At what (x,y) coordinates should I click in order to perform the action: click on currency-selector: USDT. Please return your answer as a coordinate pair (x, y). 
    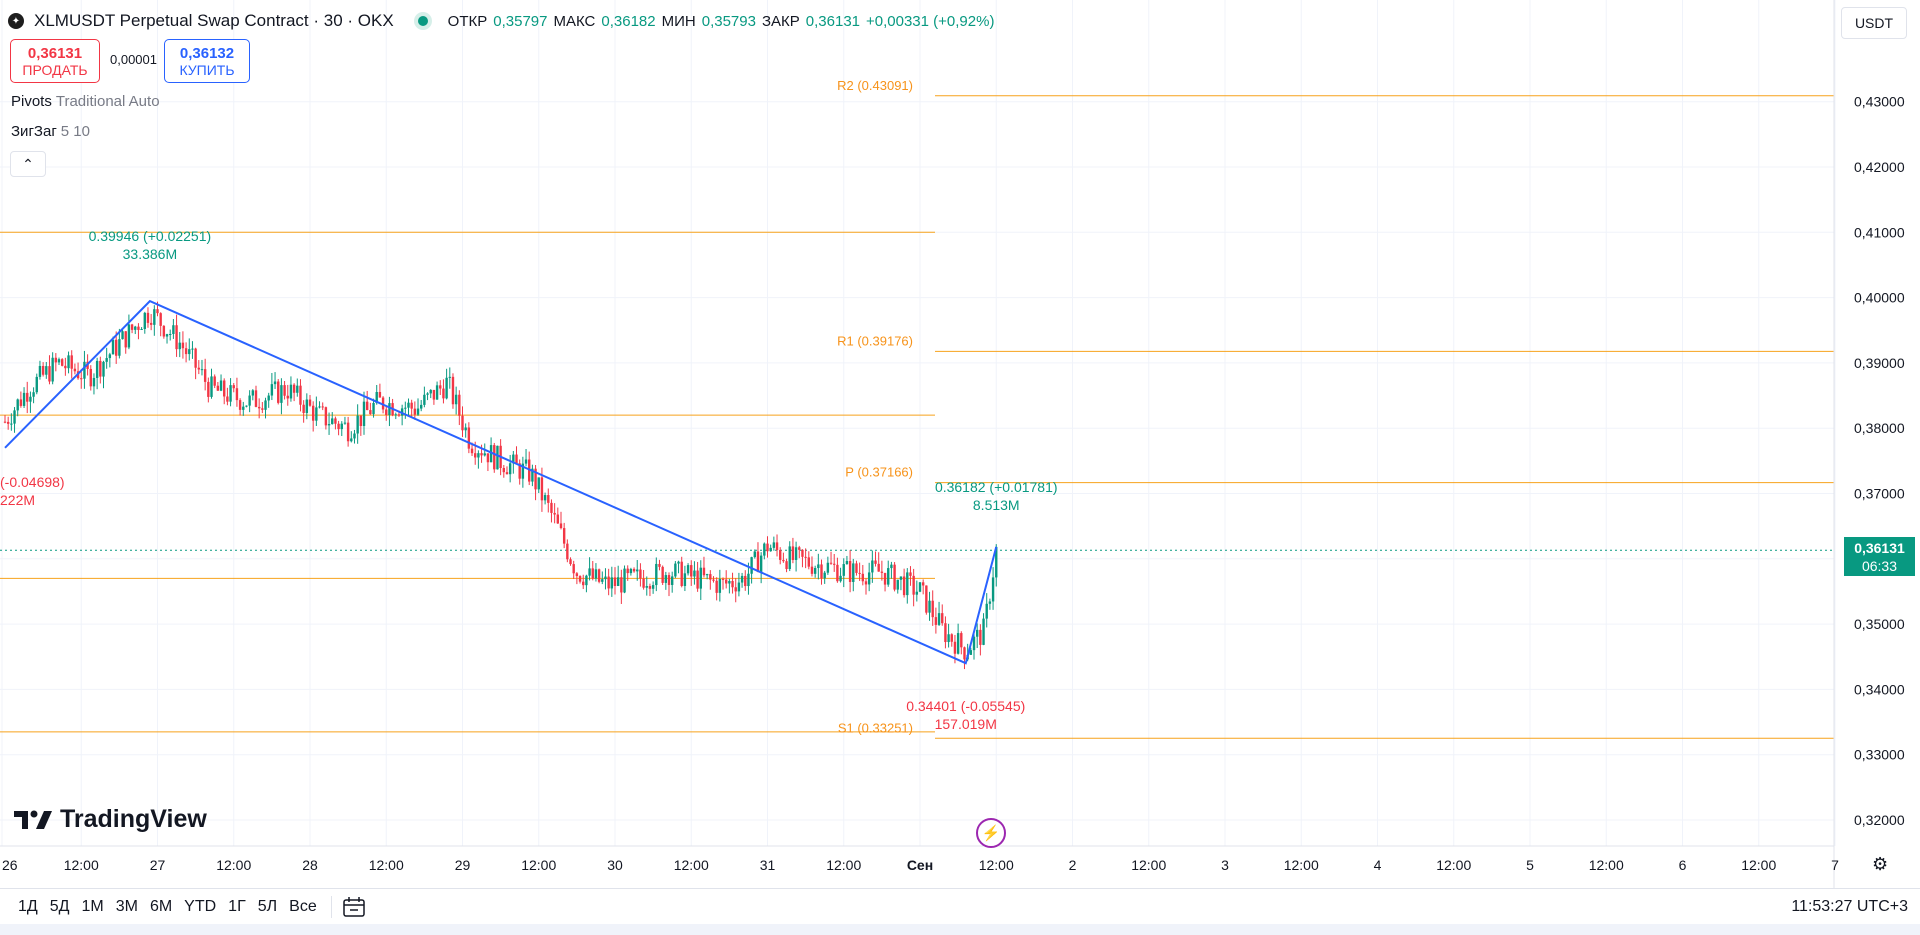
    Looking at the image, I should click on (1874, 23).